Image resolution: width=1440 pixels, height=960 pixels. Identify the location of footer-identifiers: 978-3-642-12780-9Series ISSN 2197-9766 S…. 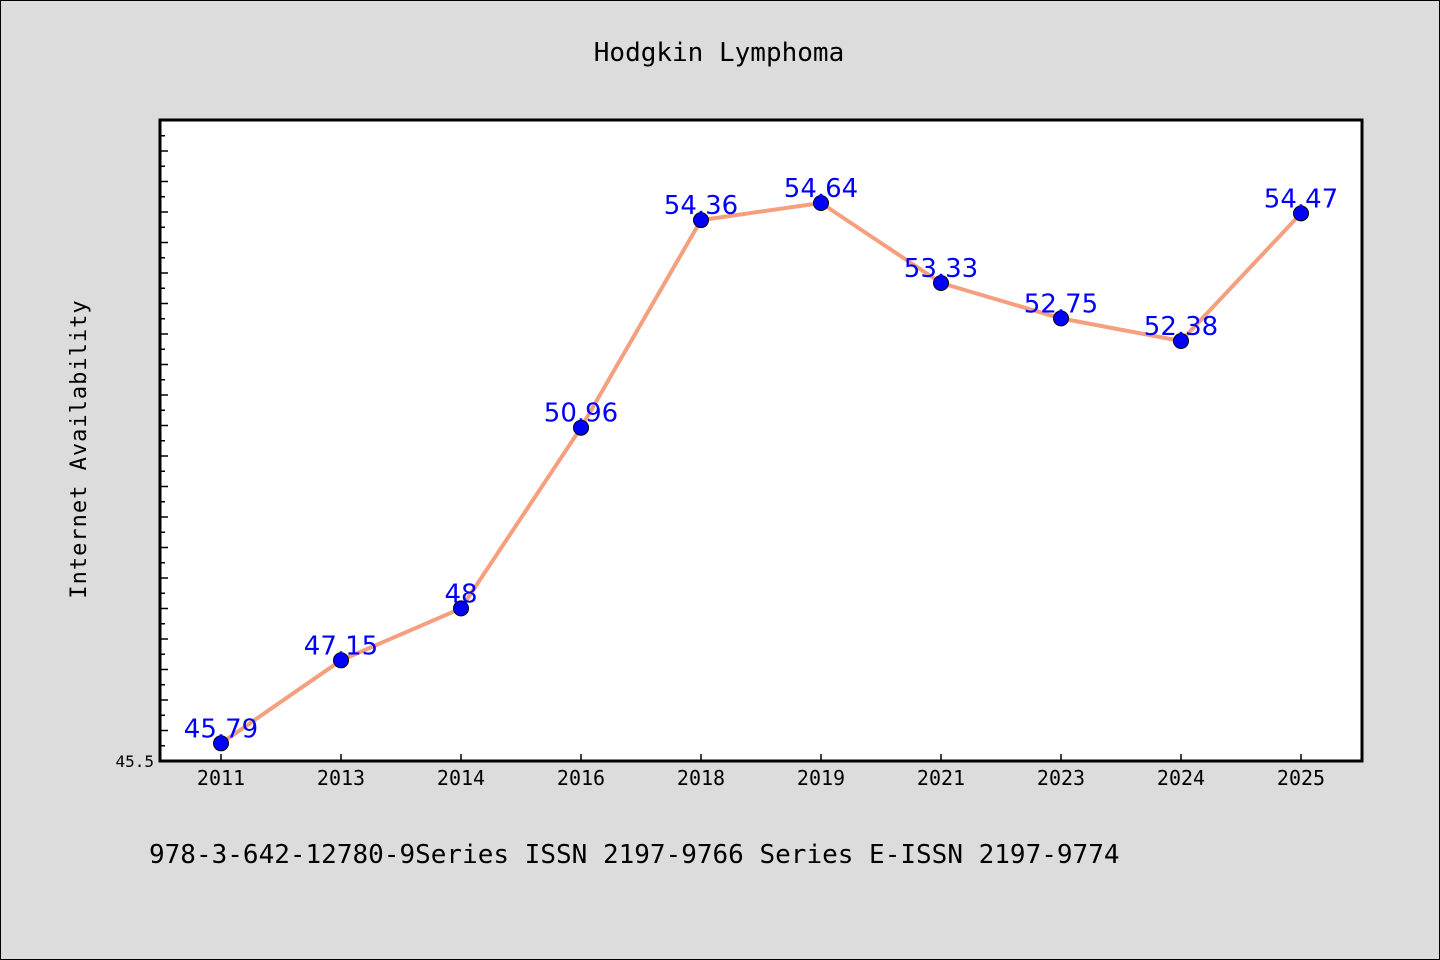
(634, 855).